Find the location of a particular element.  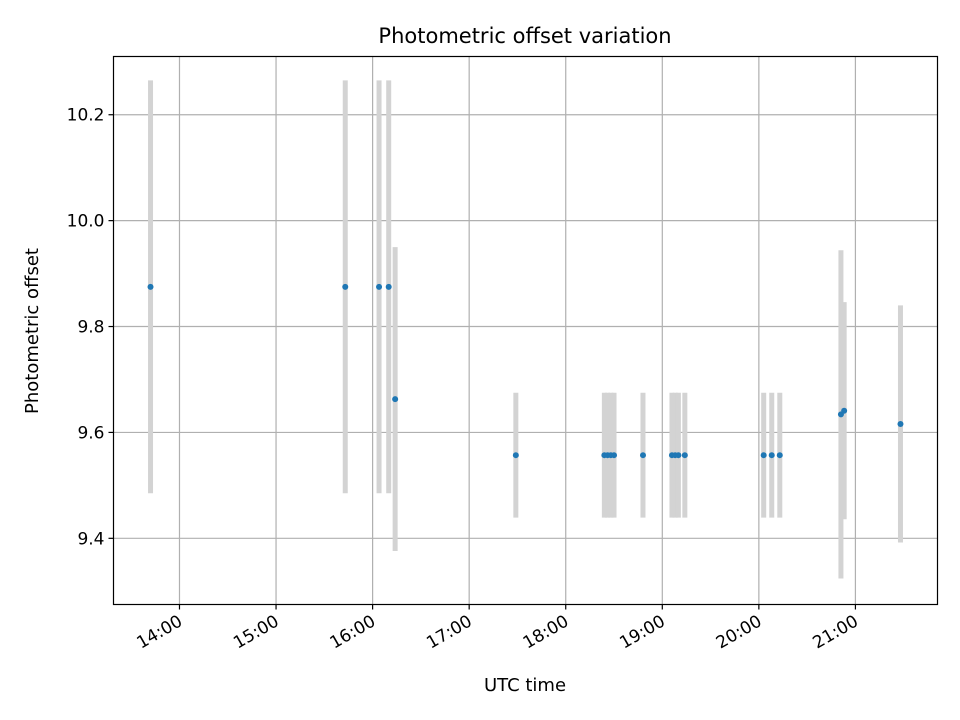

y-axis-title: Photometric offset is located at coordinates (32, 331).